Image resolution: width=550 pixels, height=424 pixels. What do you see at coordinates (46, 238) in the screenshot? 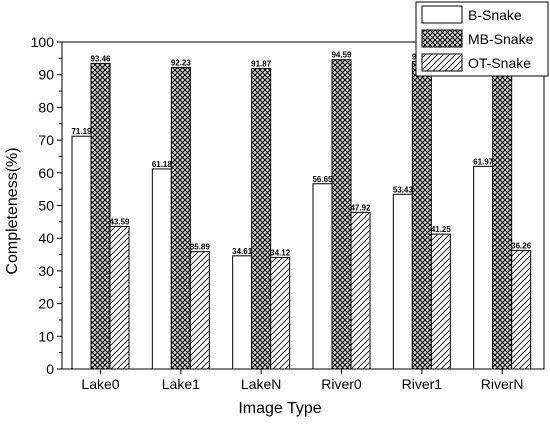
I see `y-tick-label-40: 40` at bounding box center [46, 238].